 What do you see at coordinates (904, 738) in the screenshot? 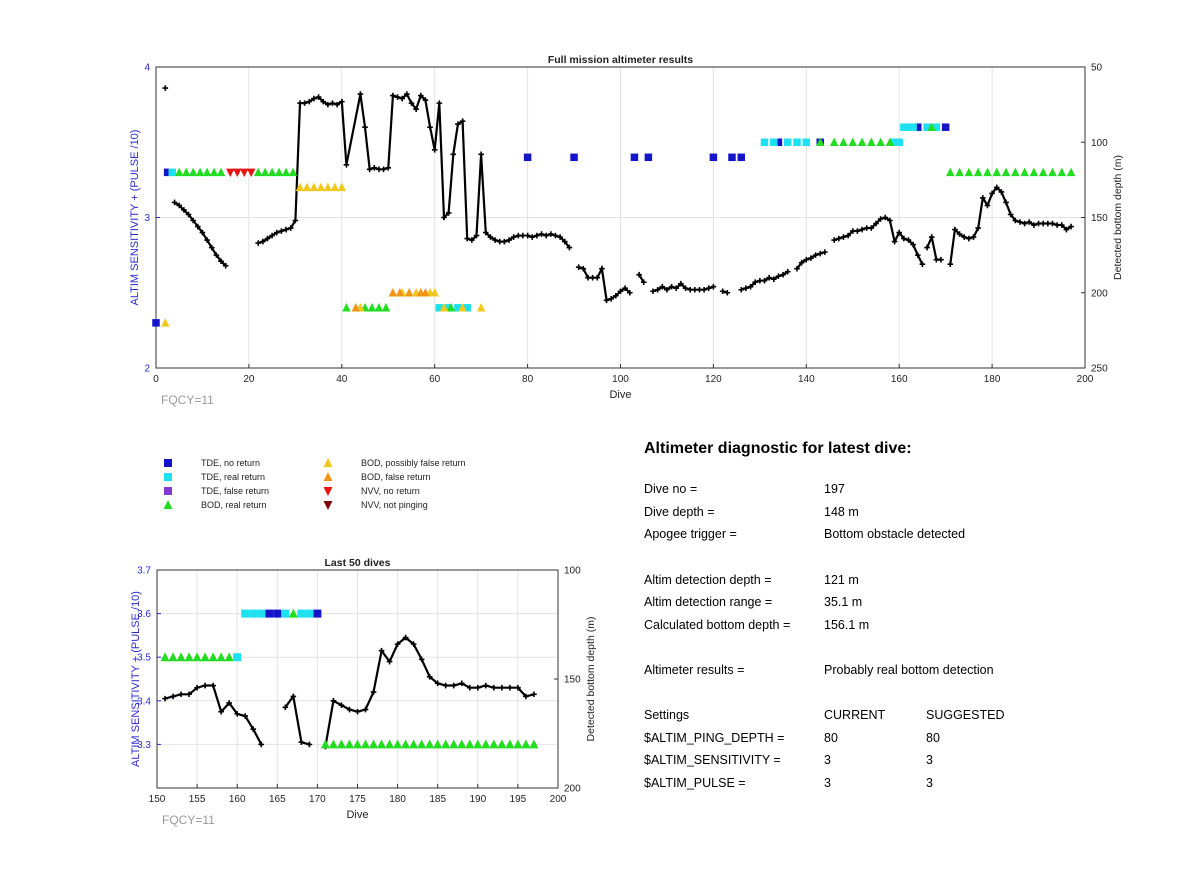
I see `ping-depth-row: $ALTIM_PING_DEPTH = 80 80` at bounding box center [904, 738].